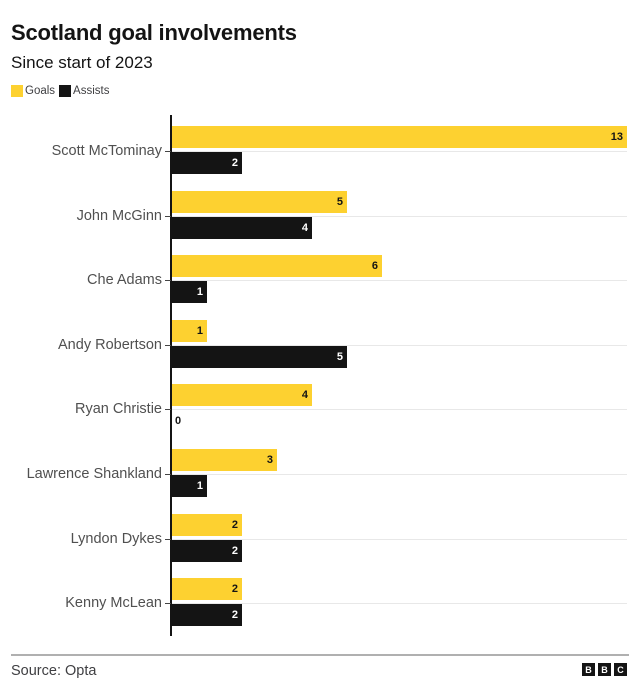 This screenshot has height=698, width=640. I want to click on y-axis-line, so click(171, 375).